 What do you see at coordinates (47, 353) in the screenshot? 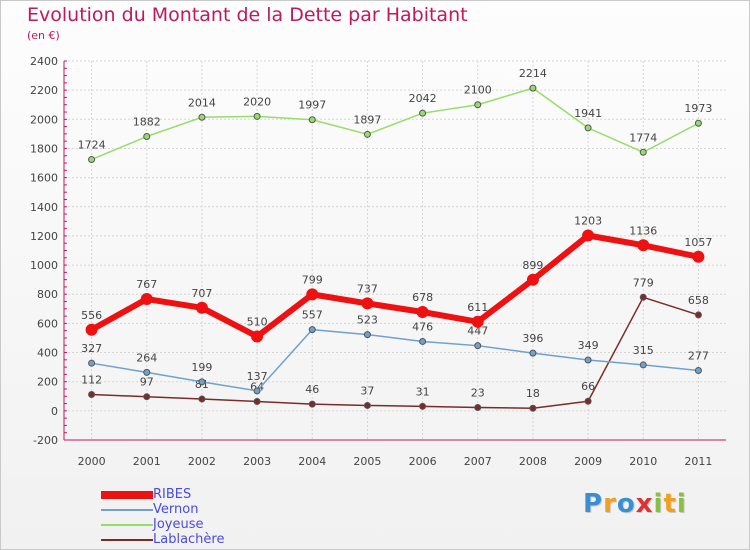
I see `y-tick-label: 400` at bounding box center [47, 353].